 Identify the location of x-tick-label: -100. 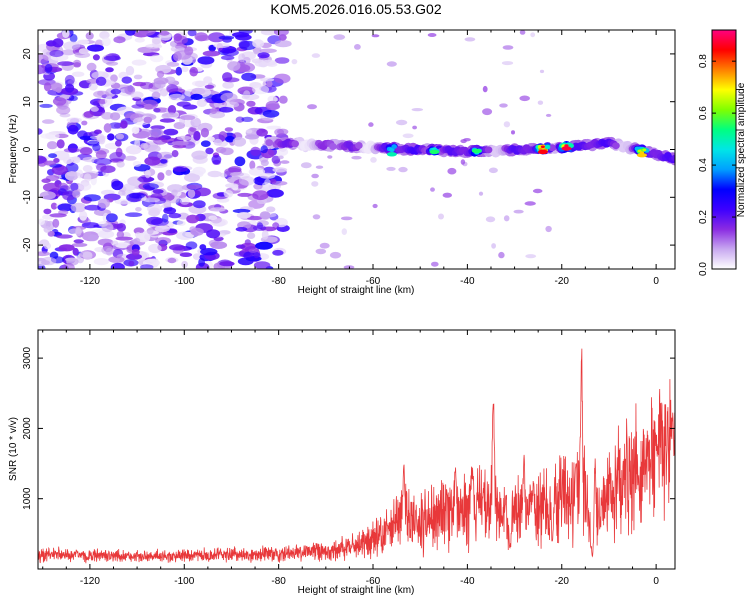
(184, 281).